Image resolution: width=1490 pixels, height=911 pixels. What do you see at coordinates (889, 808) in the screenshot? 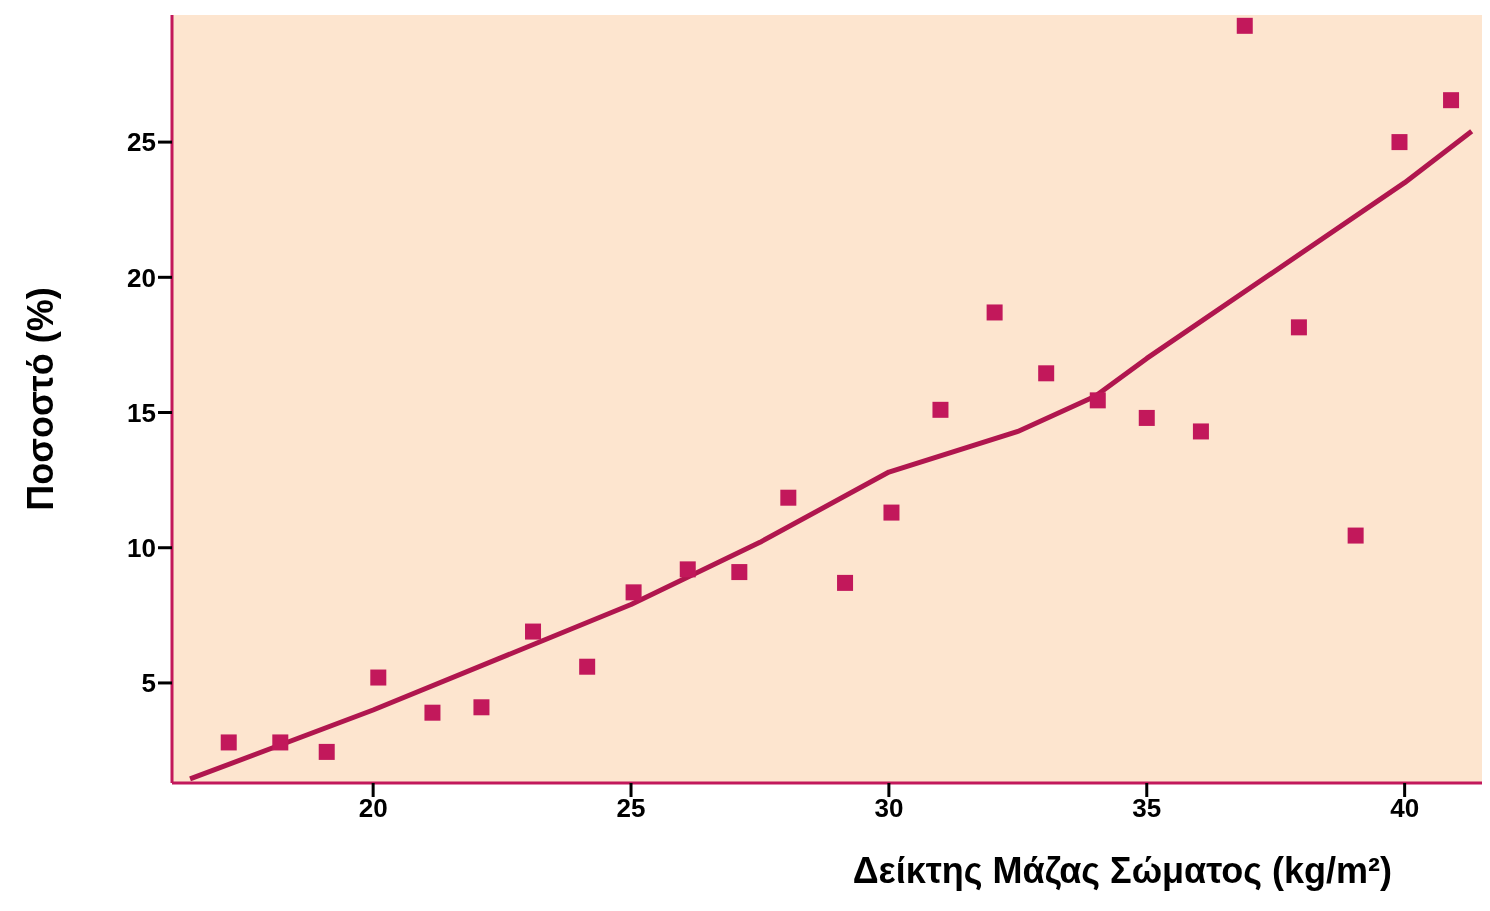
I see `x-tick-label: 30` at bounding box center [889, 808].